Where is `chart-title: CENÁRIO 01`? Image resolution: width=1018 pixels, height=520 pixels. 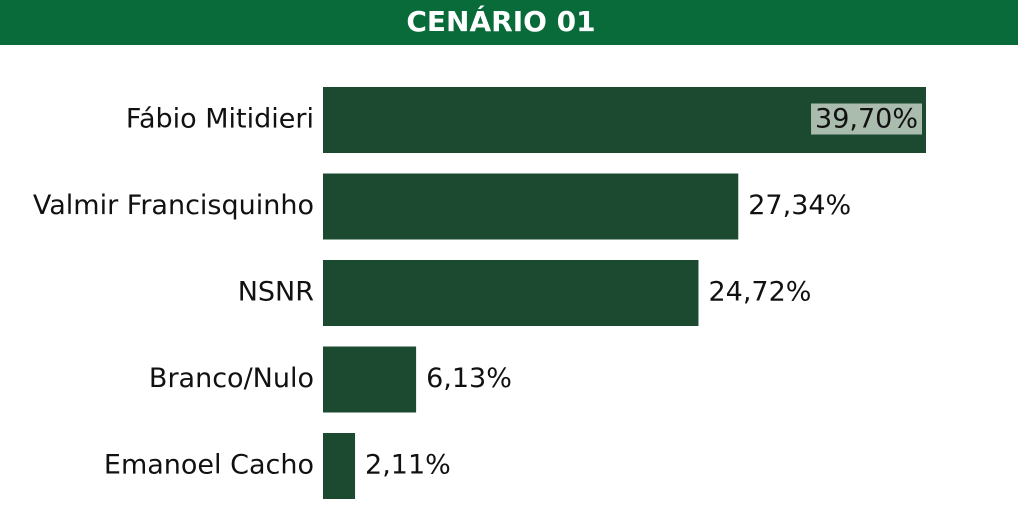 chart-title: CENÁRIO 01 is located at coordinates (500, 21).